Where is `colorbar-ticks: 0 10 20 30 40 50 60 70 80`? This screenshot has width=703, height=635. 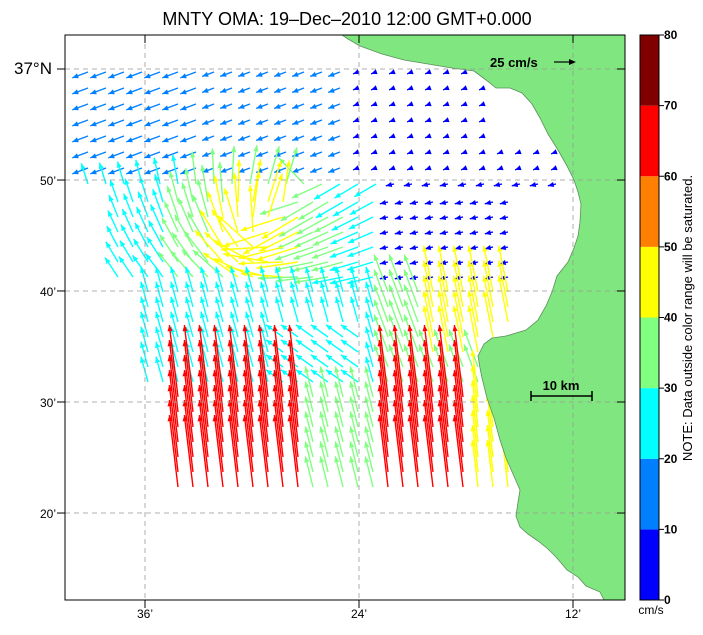
colorbar-ticks: 0 10 20 30 40 50 60 70 80 is located at coordinates (668, 317).